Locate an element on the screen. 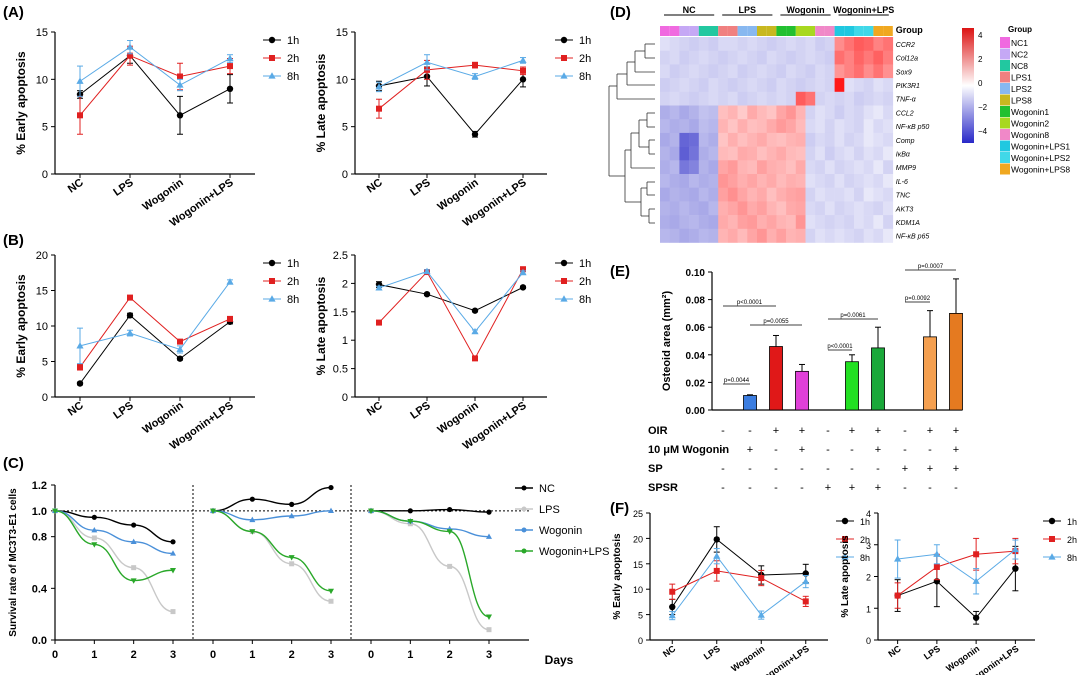  series-curve-Wogonin+LPS is located at coordinates (272, 551).